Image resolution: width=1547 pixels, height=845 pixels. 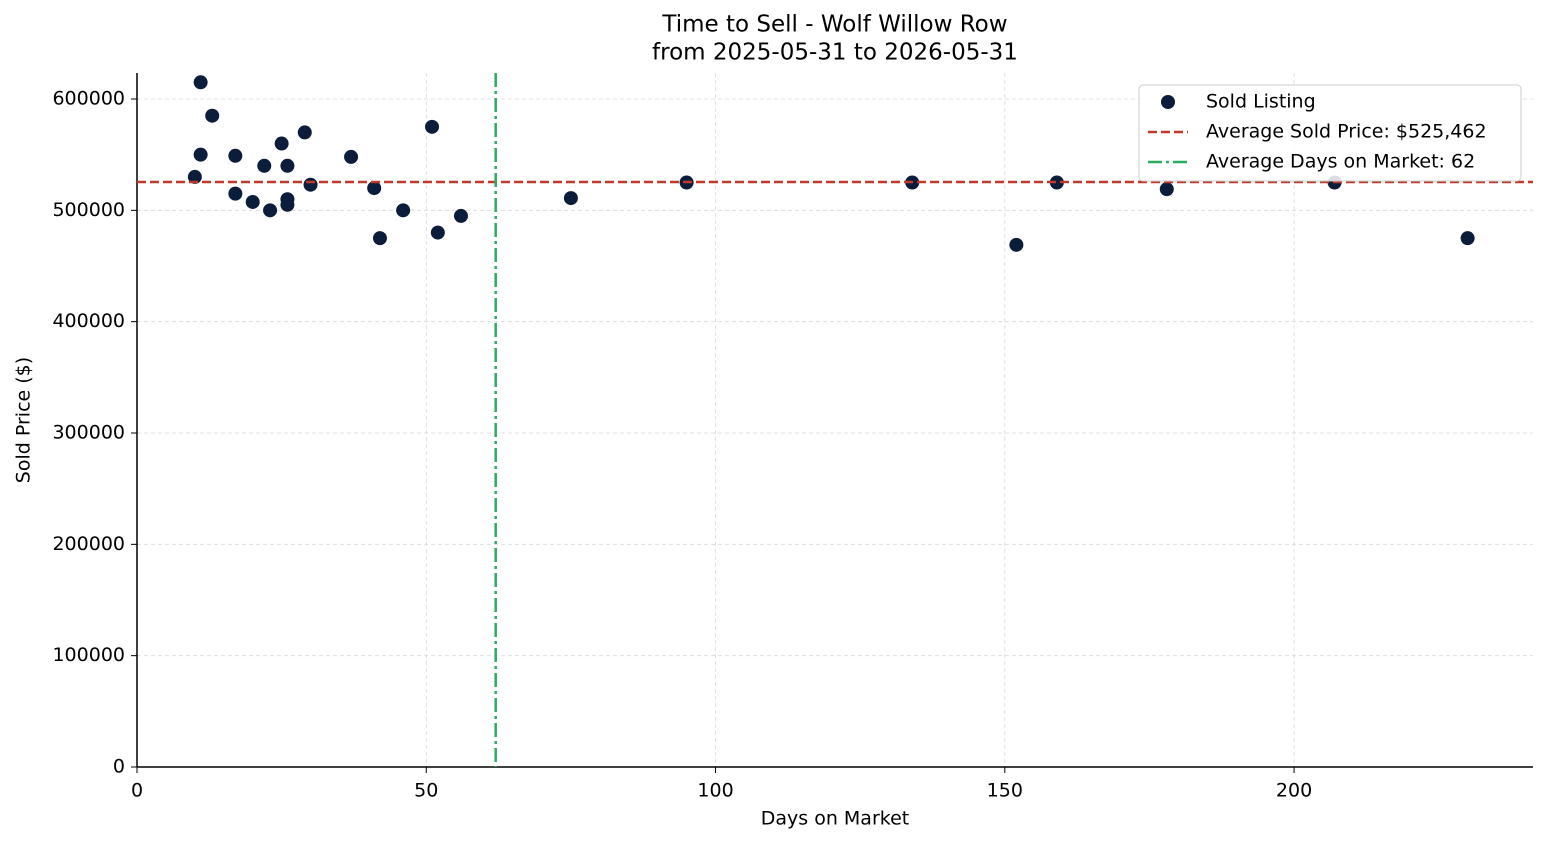 What do you see at coordinates (1005, 791) in the screenshot?
I see `x-tick-label: 150` at bounding box center [1005, 791].